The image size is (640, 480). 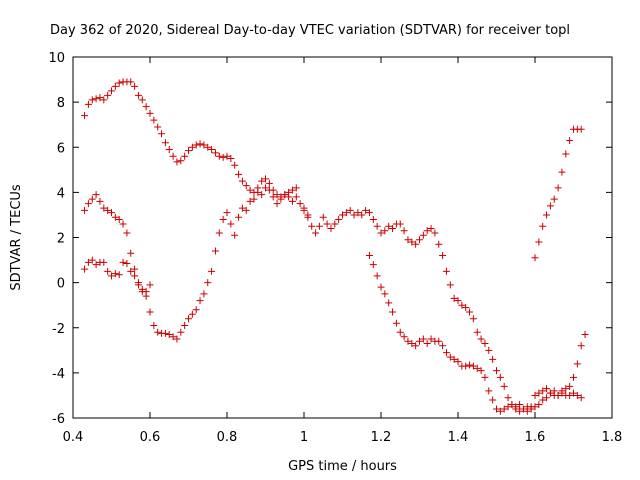 What do you see at coordinates (558, 193) in the screenshot?
I see `series-sat-f` at bounding box center [558, 193].